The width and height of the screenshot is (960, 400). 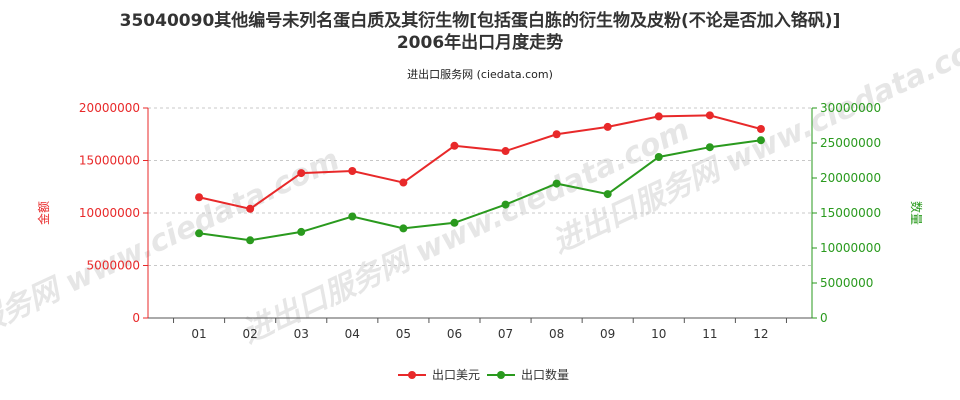 I want to click on x-tick-label: 09, so click(x=607, y=334).